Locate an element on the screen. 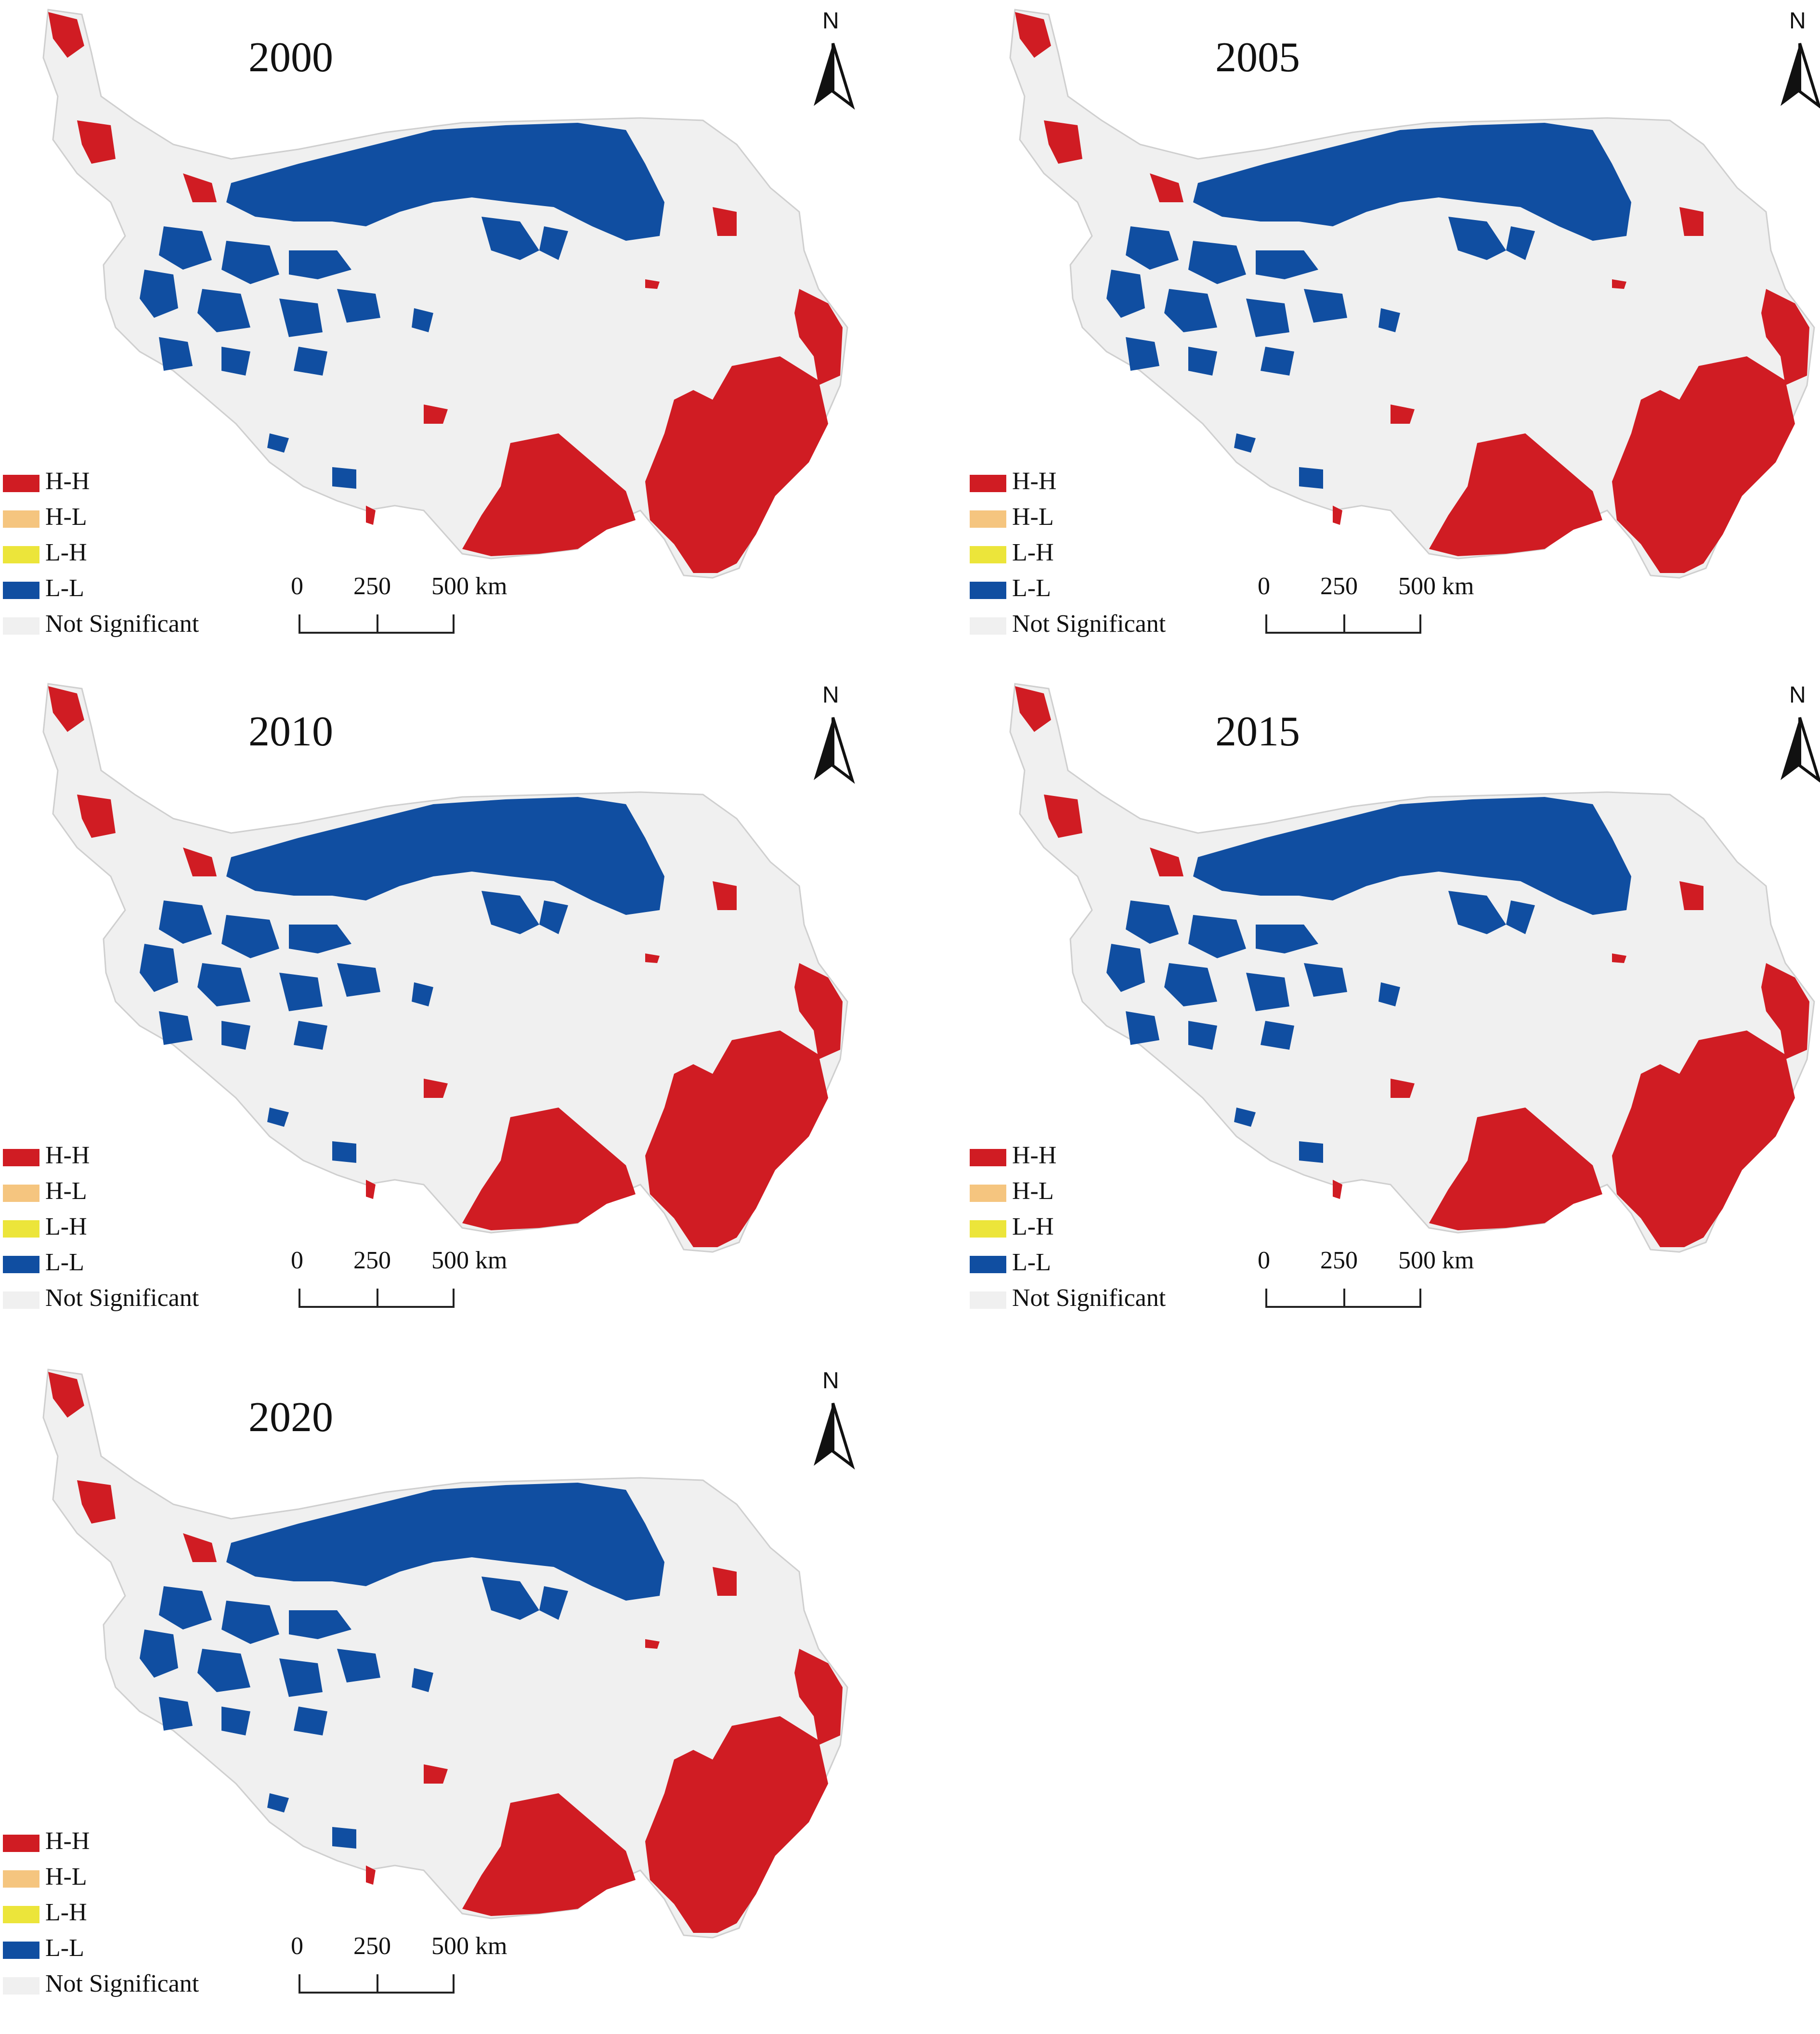  year-title: 2020 is located at coordinates (290, 1417).